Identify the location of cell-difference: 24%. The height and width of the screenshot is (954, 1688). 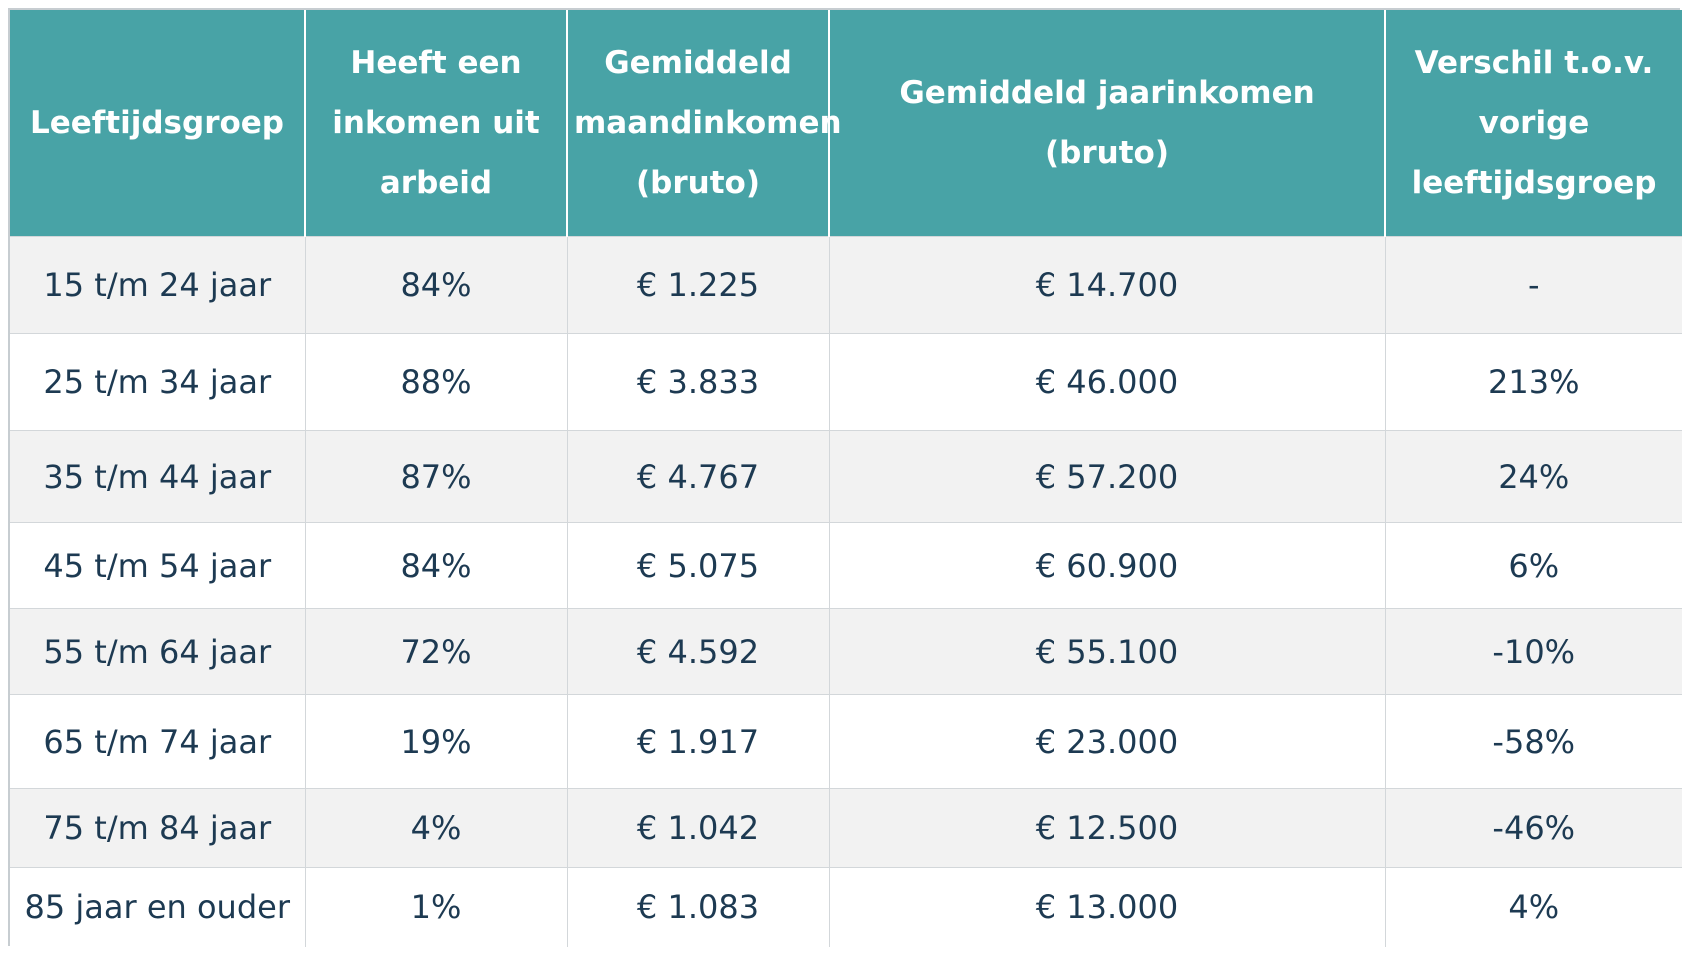
(1533, 476).